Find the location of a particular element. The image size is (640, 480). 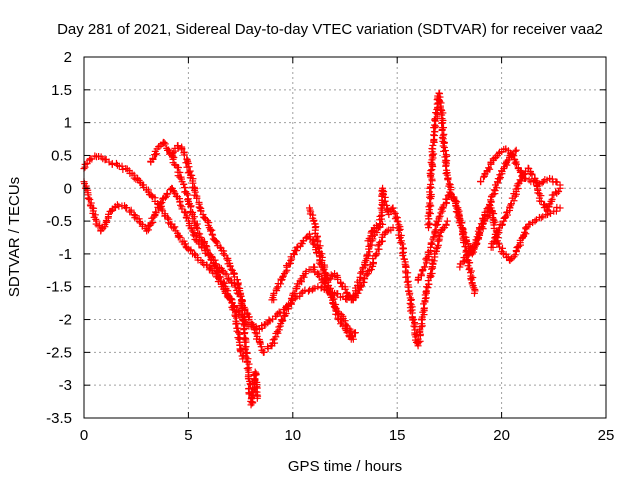

y-tick-label: 1.5 is located at coordinates (61, 90).